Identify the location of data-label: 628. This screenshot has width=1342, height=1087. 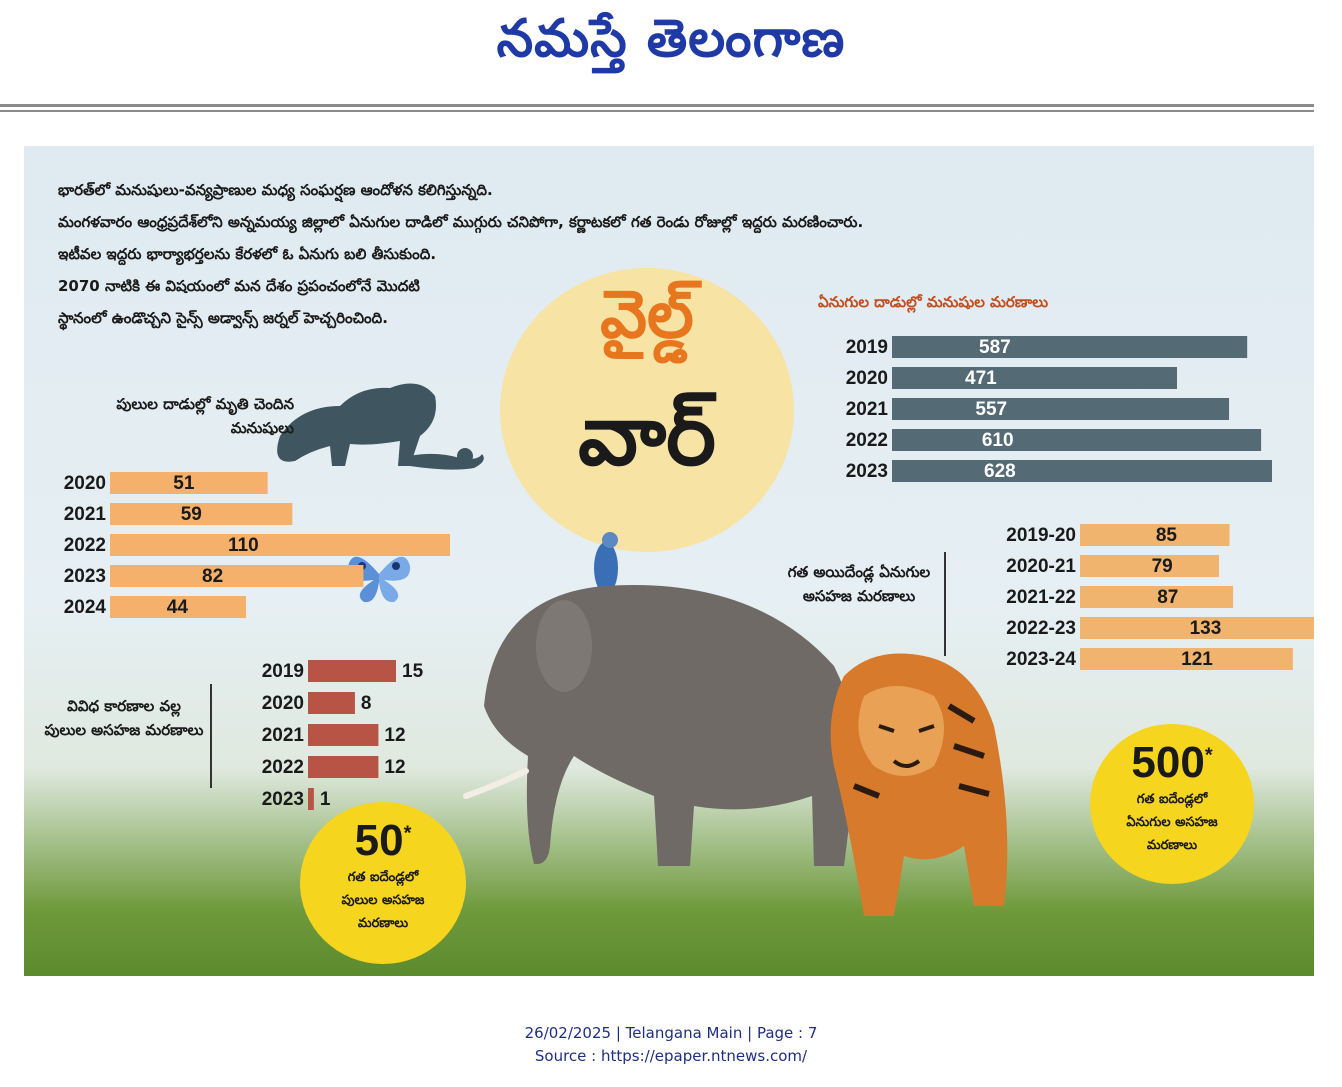
(1000, 471).